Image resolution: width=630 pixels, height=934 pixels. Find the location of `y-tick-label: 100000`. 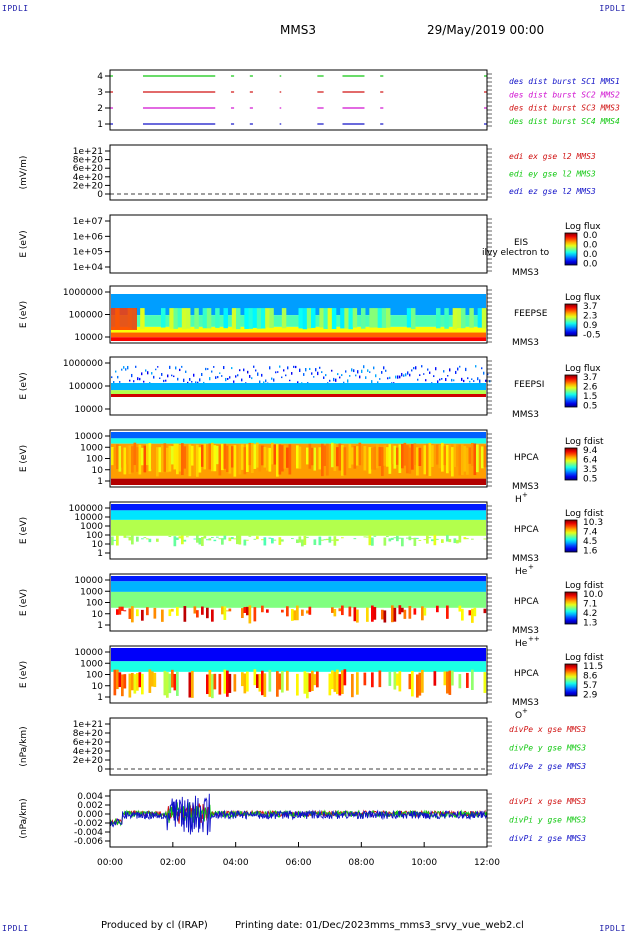

y-tick-label: 100000 is located at coordinates (86, 509).